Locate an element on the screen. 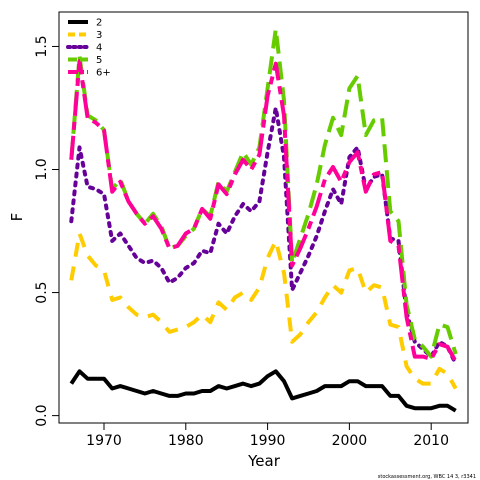 The image size is (480, 480). x-axis-title: Year is located at coordinates (264, 461).